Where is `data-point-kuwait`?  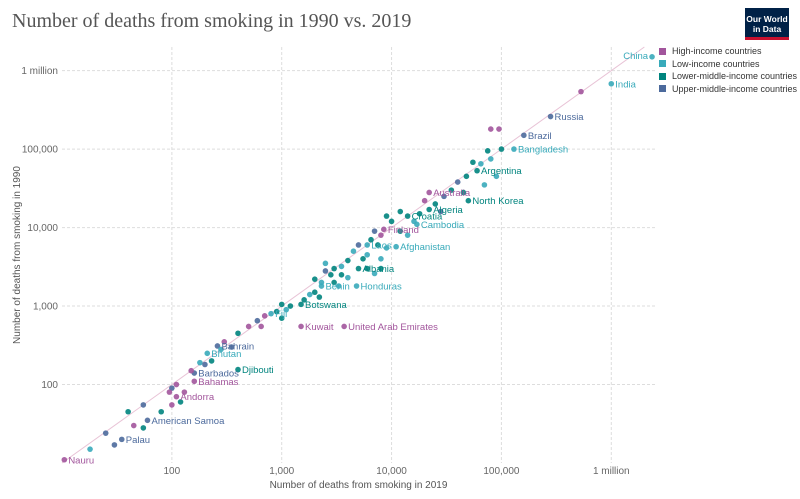
data-point-kuwait is located at coordinates (301, 326).